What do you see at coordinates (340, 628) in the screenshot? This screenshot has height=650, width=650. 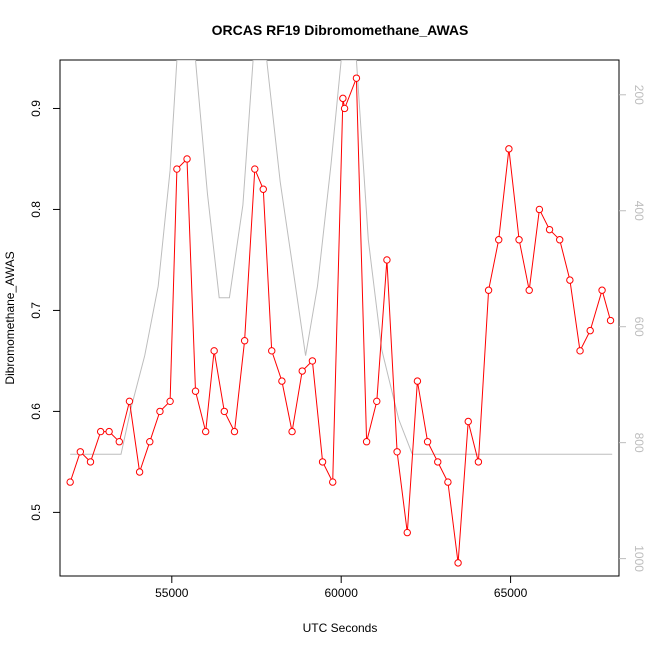 I see `x-axis-label: UTC Seconds` at bounding box center [340, 628].